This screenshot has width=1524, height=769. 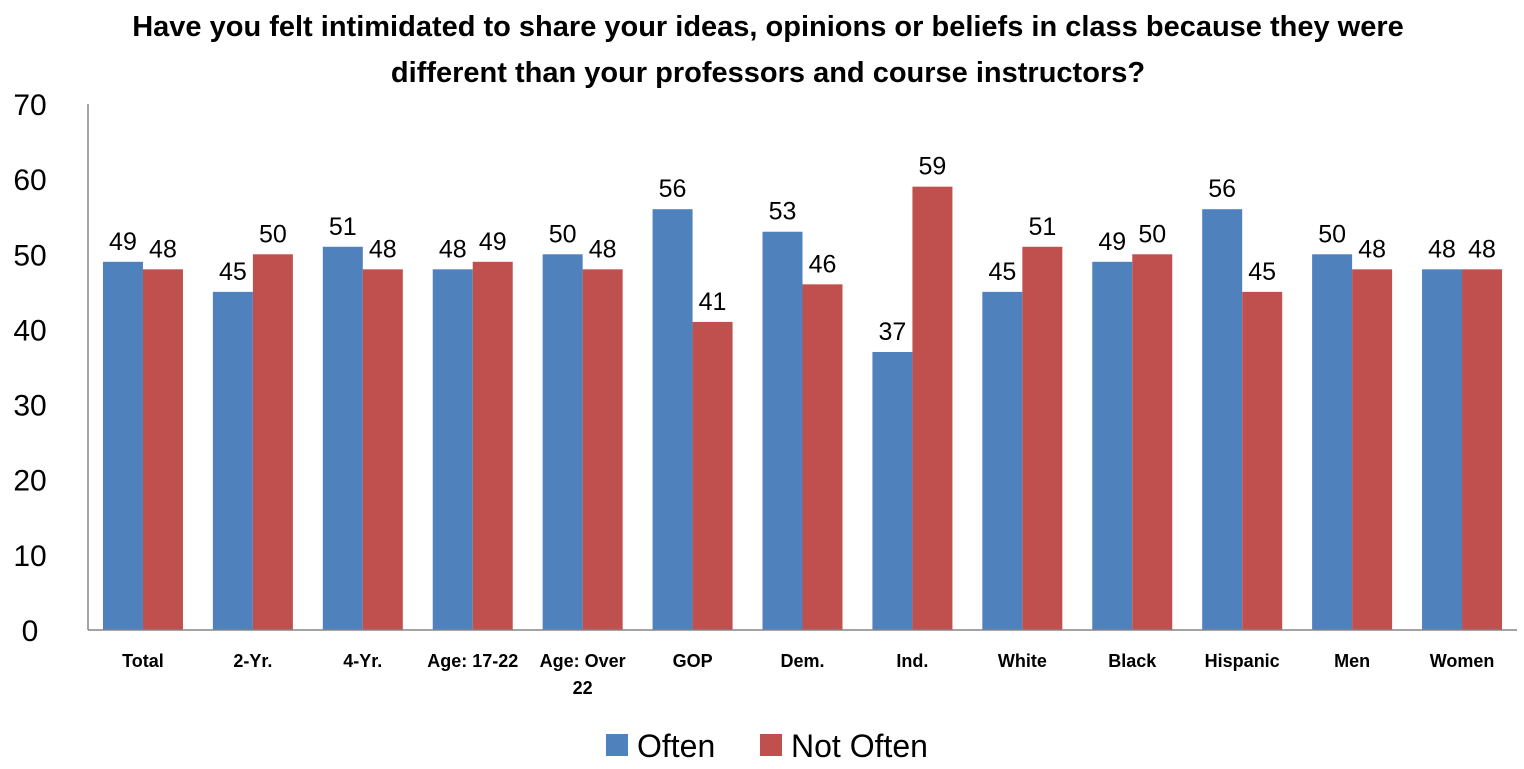 I want to click on legend-label: Not Often, so click(x=859, y=746).